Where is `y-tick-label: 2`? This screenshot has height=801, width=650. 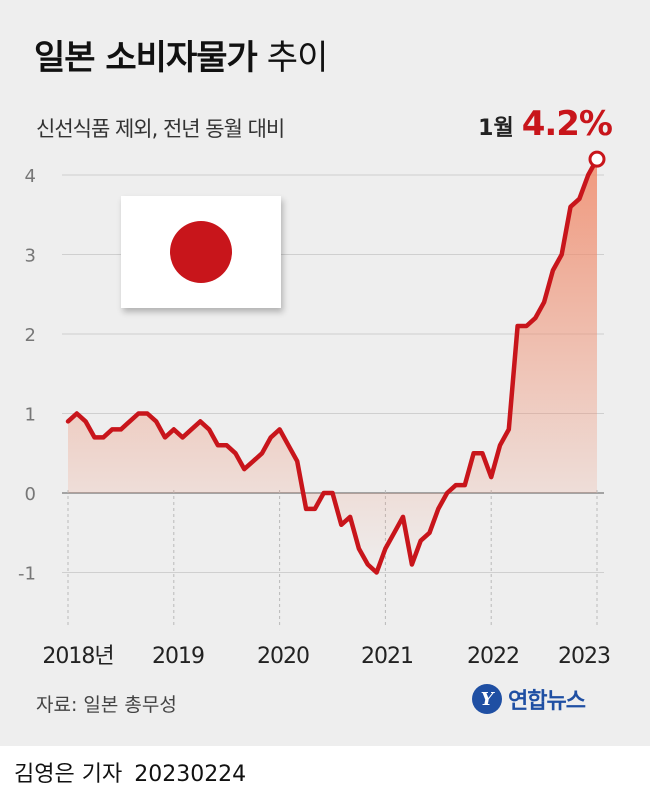
y-tick-label: 2 is located at coordinates (30, 335).